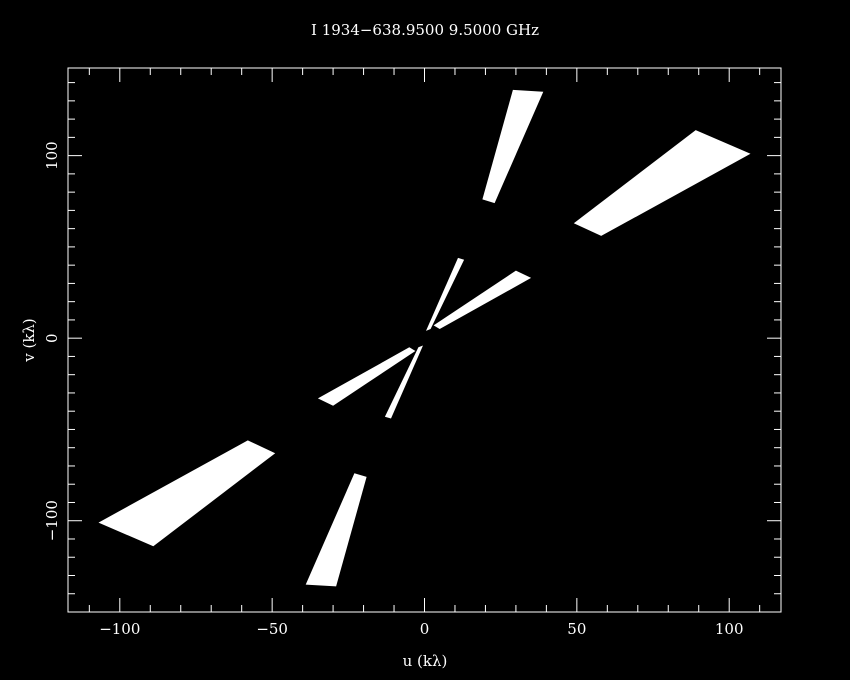  I want to click on x-tick-labels: −100 −50 0 50 100, so click(421, 629).